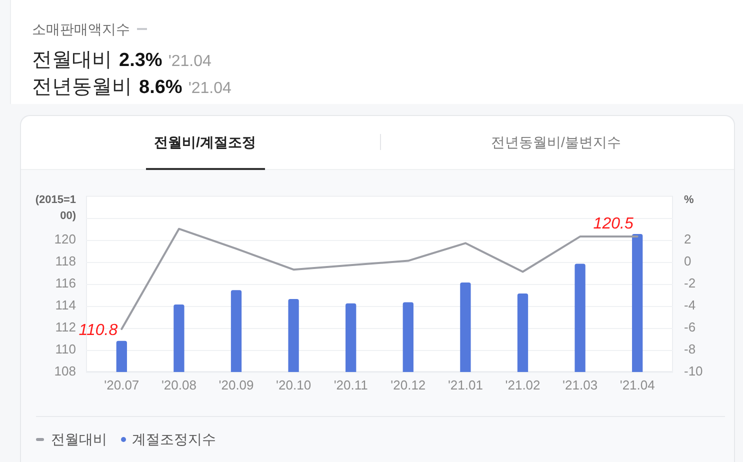  Describe the element at coordinates (613, 223) in the screenshot. I see `annotation: 120.5` at that location.